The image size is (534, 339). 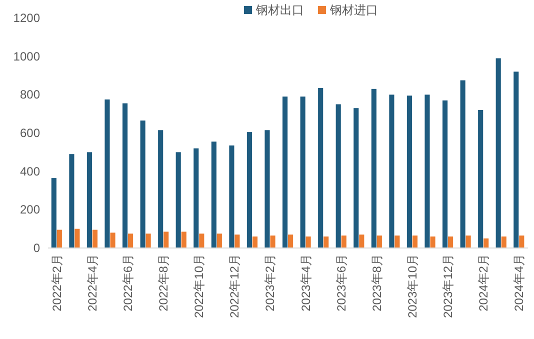 What do you see at coordinates (412, 286) in the screenshot?
I see `x-tick-label: 2023年10月` at bounding box center [412, 286].